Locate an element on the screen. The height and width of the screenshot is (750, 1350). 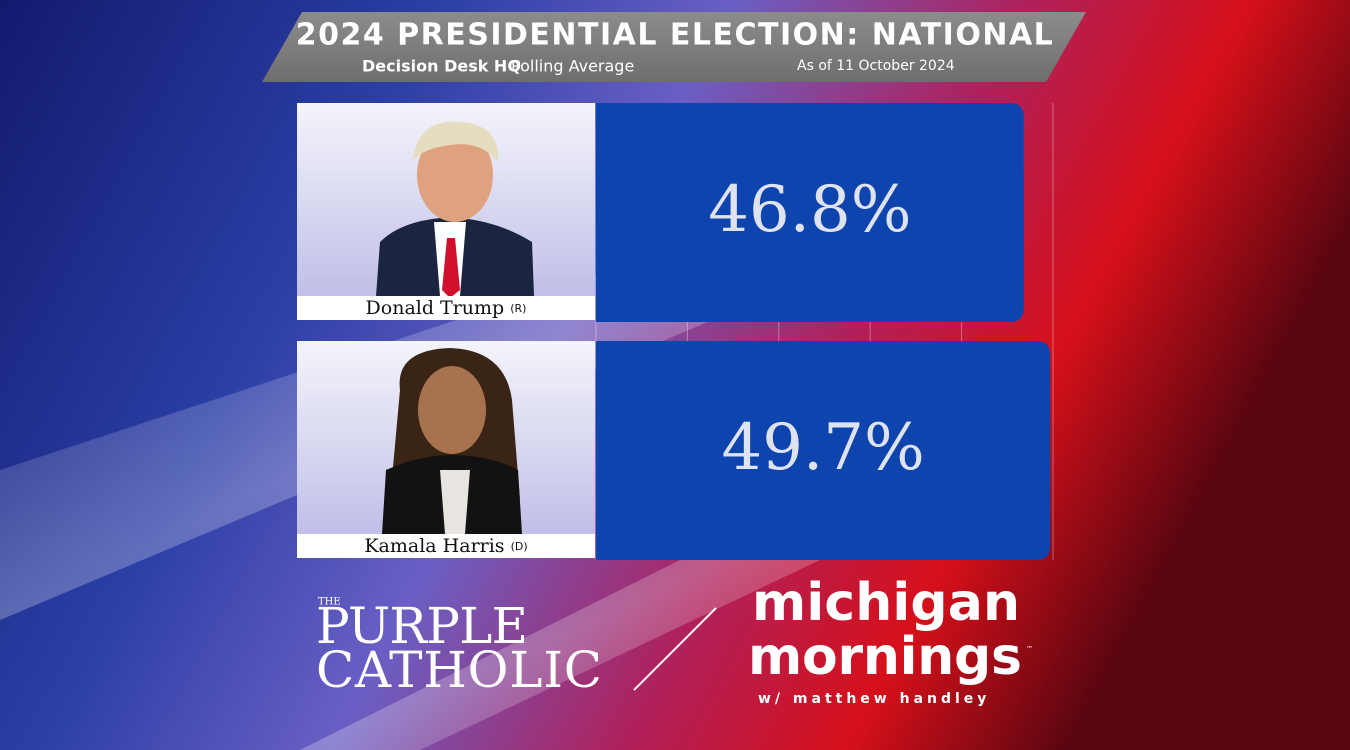
title-banner is located at coordinates (674, 47).